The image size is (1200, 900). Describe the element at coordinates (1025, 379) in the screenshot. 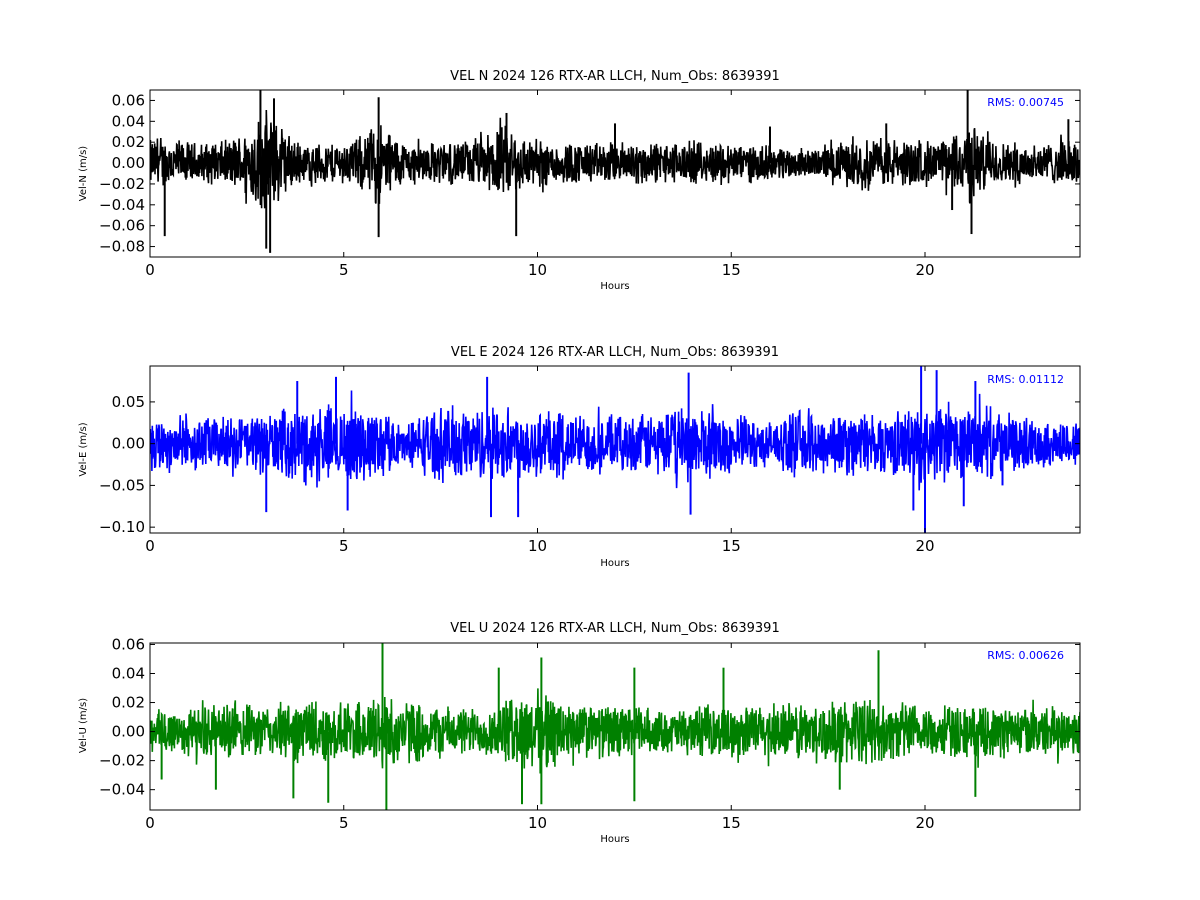

I see `annotation-rms-east: RMS: 0.01112` at that location.